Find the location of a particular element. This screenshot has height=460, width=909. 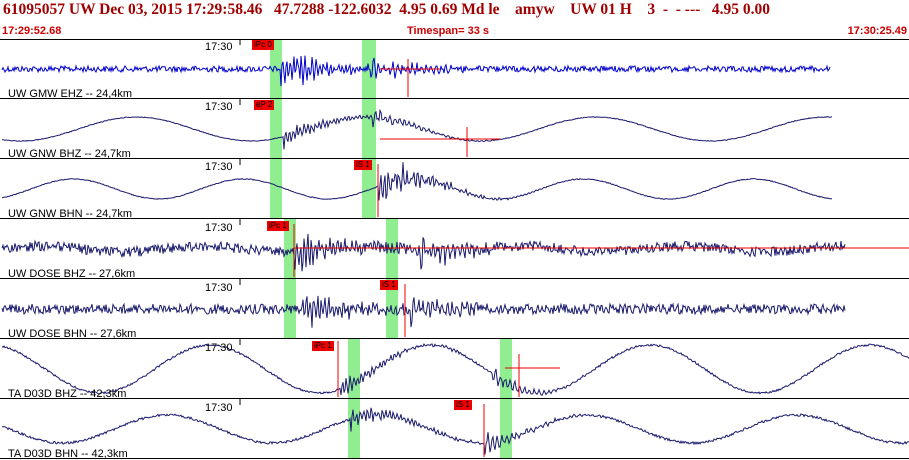

channel-label: TA D03D BHZ -- 42,3km is located at coordinates (67, 394).